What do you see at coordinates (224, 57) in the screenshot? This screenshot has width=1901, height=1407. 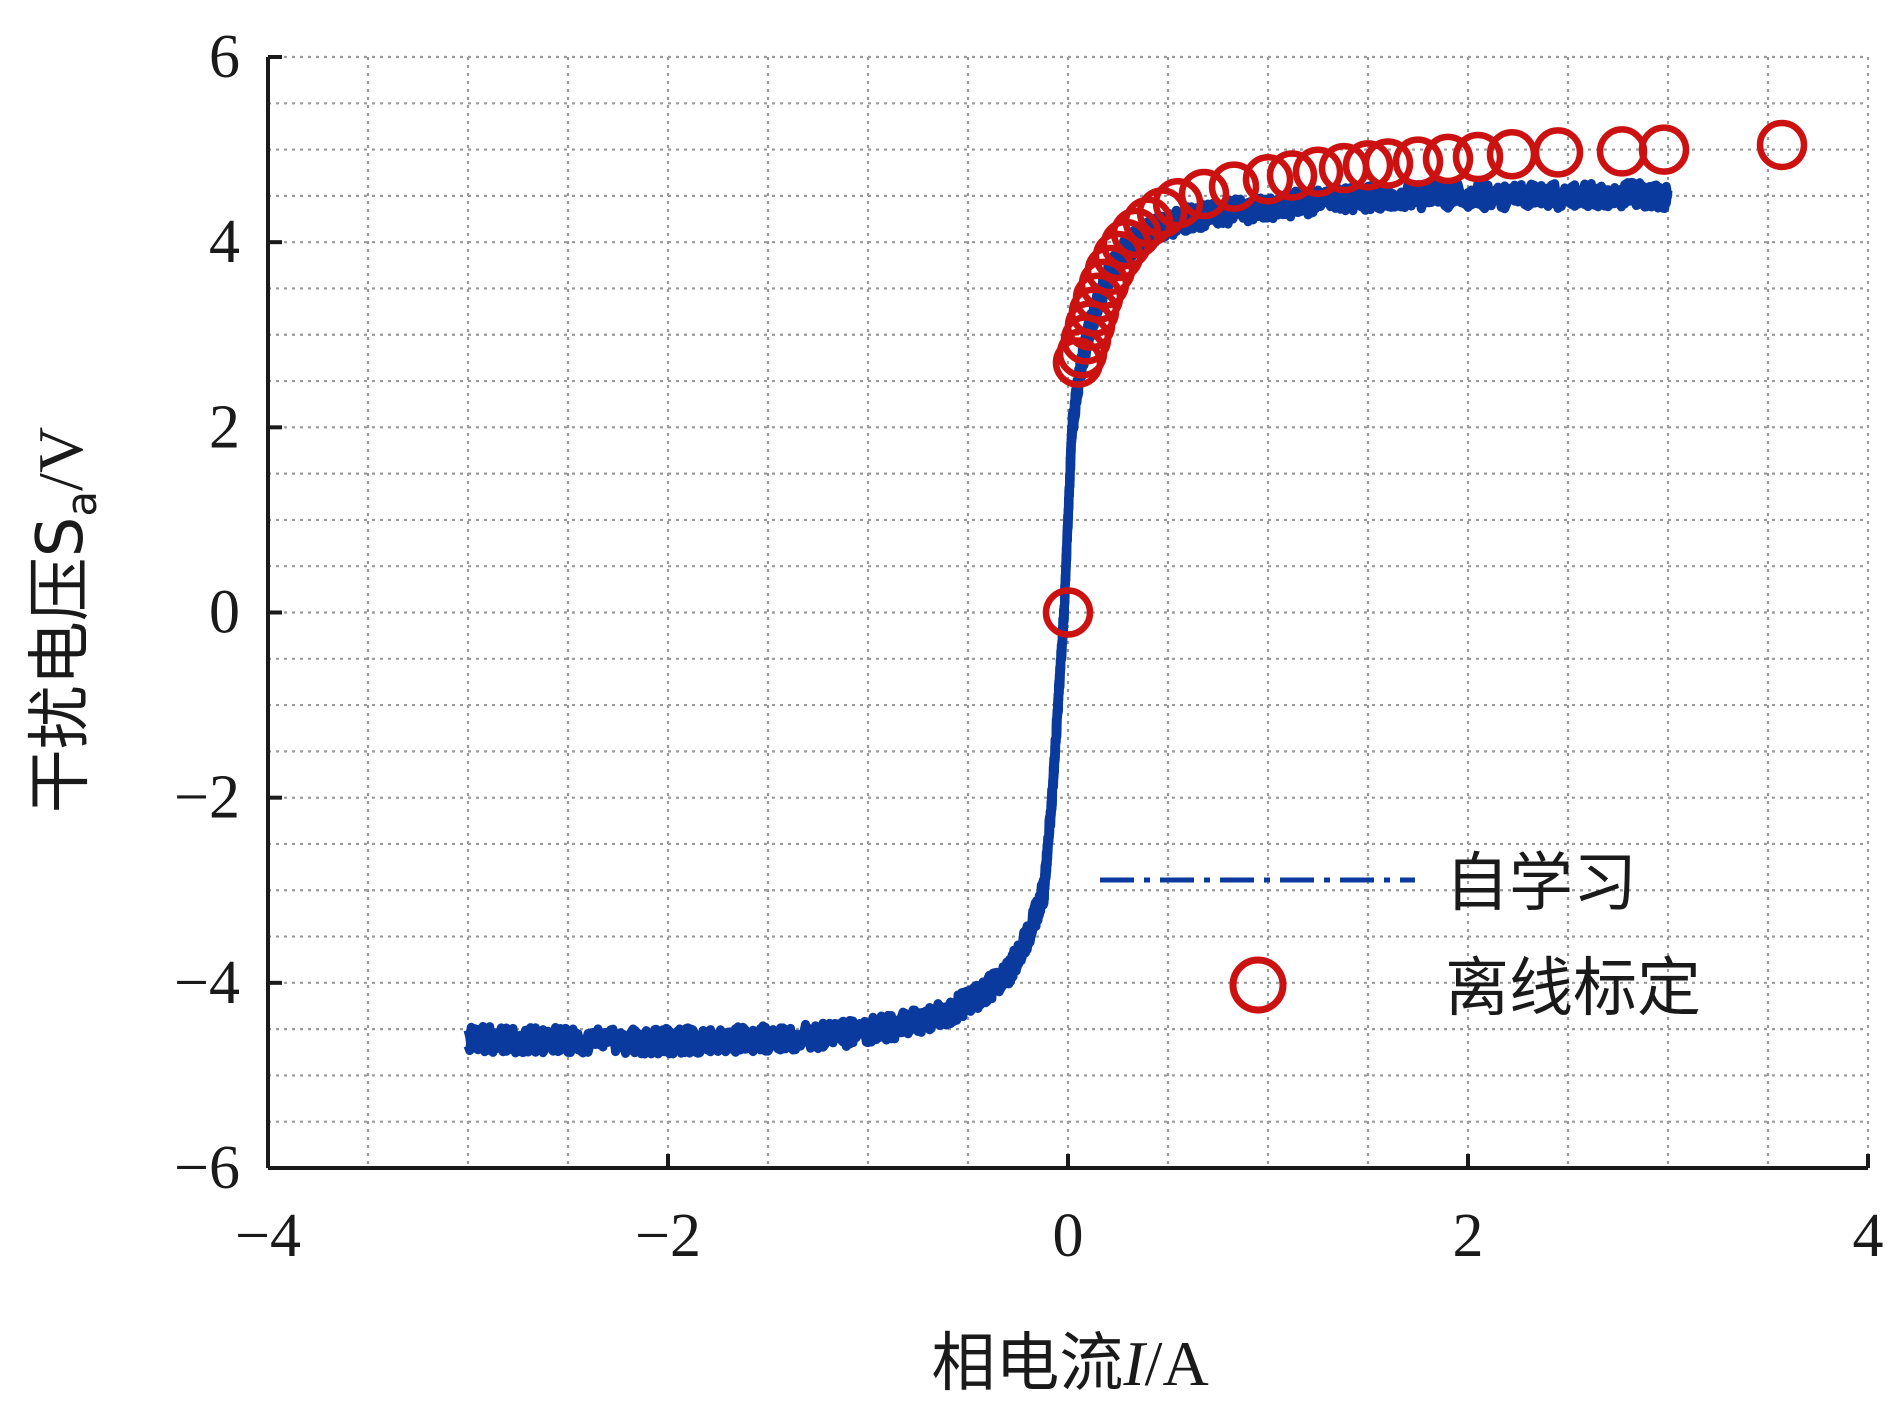 I see `y-tick-label: 6` at bounding box center [224, 57].